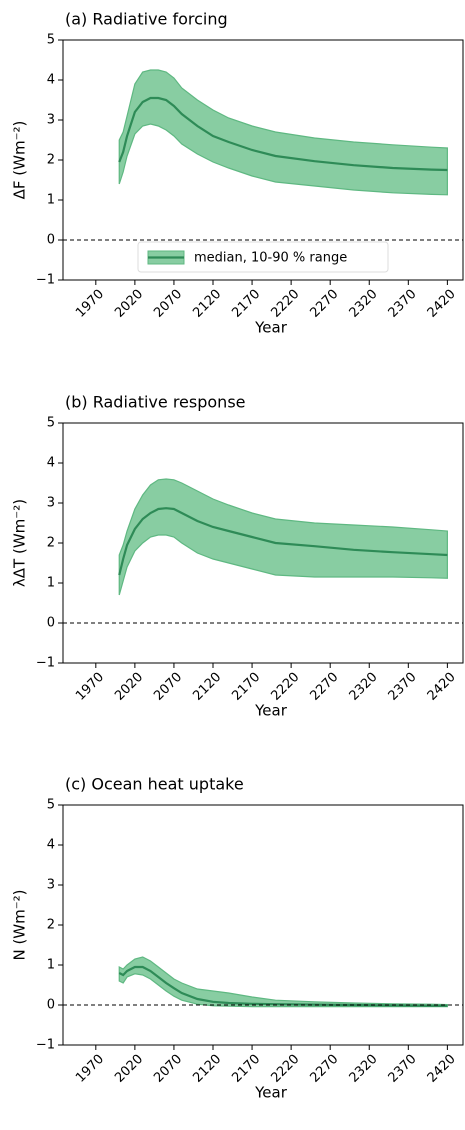 The image size is (465, 1130). What do you see at coordinates (20, 543) in the screenshot?
I see `y-axis-label: λΔT (Wm⁻²)` at bounding box center [20, 543].